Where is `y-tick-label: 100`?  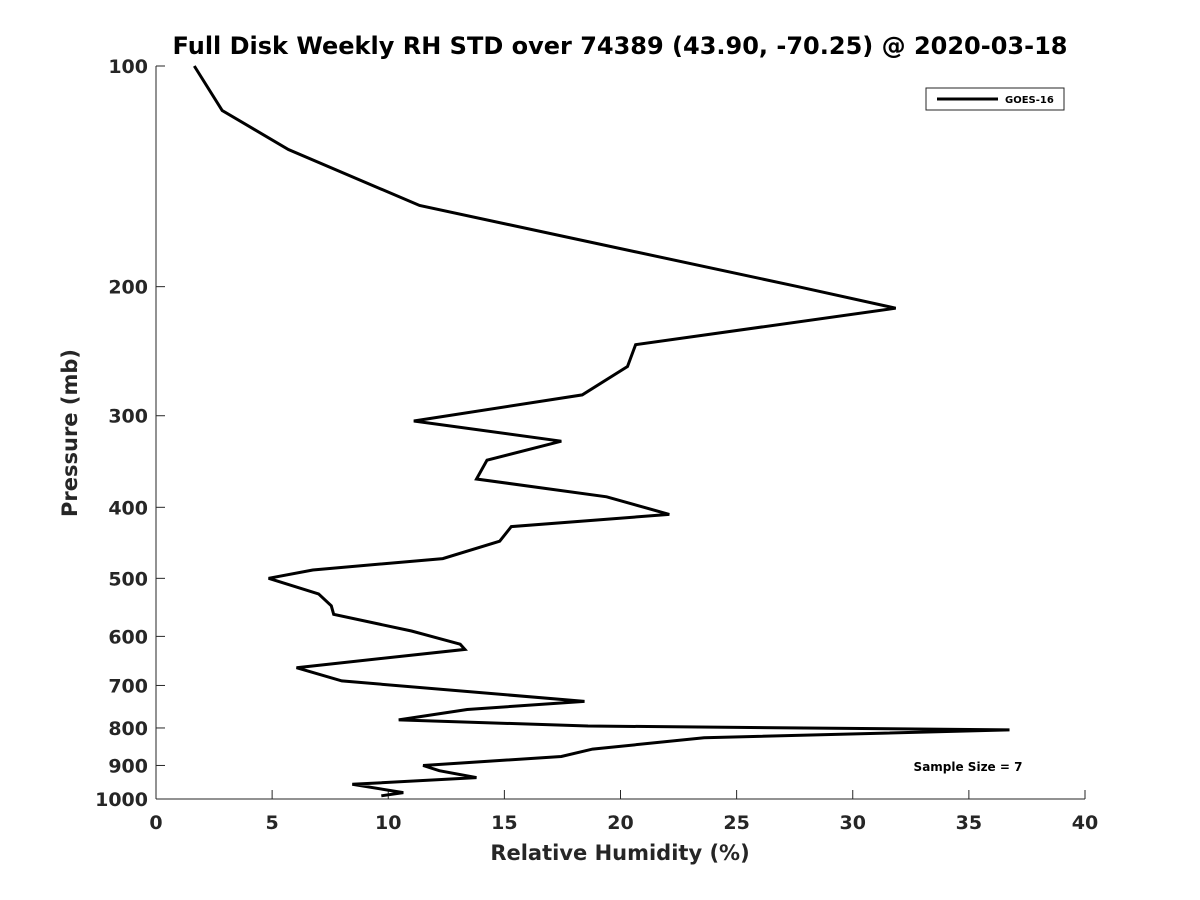
y-tick-label: 100 is located at coordinates (128, 67).